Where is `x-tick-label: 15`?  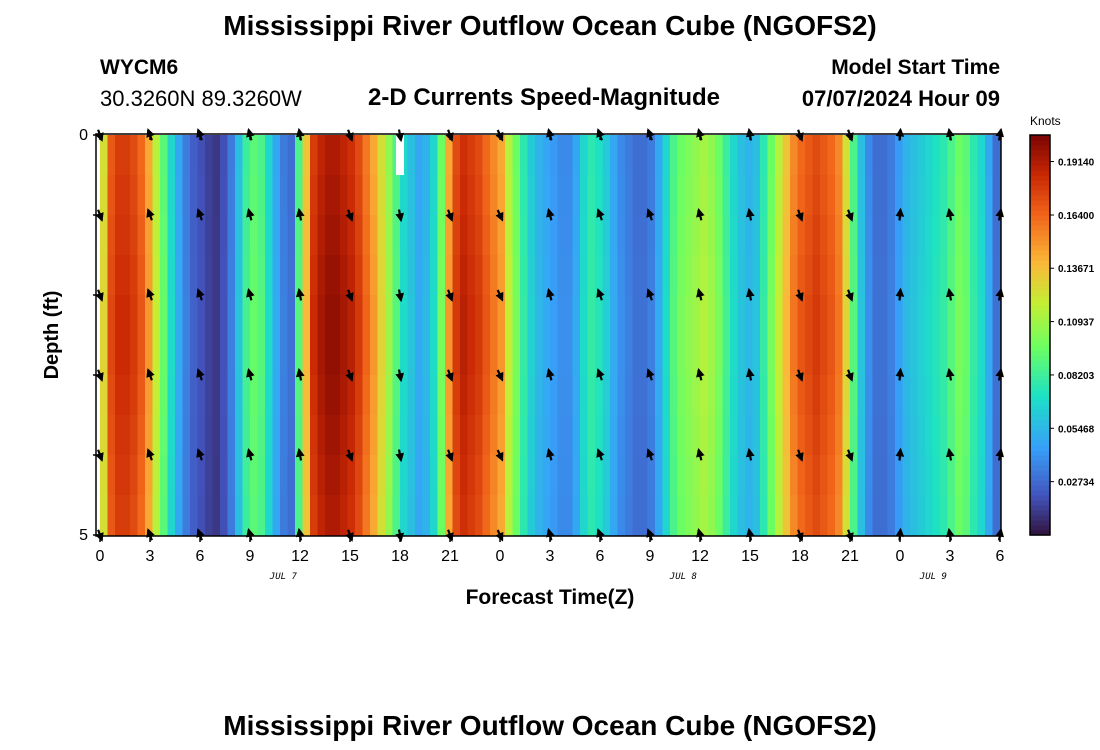 x-tick-label: 15 is located at coordinates (750, 556).